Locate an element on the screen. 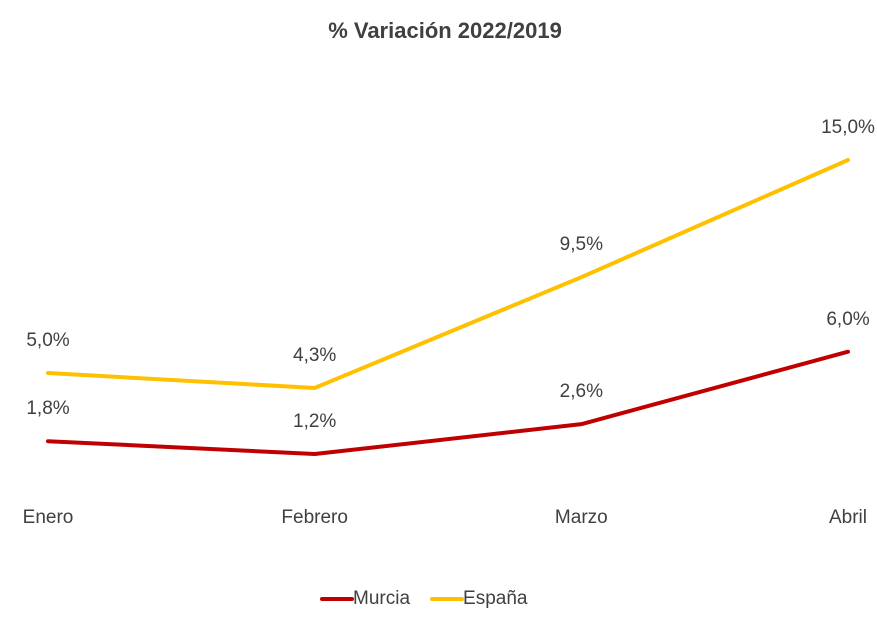 Image resolution: width=877 pixels, height=639 pixels. x-tick-label: Marzo is located at coordinates (581, 517).